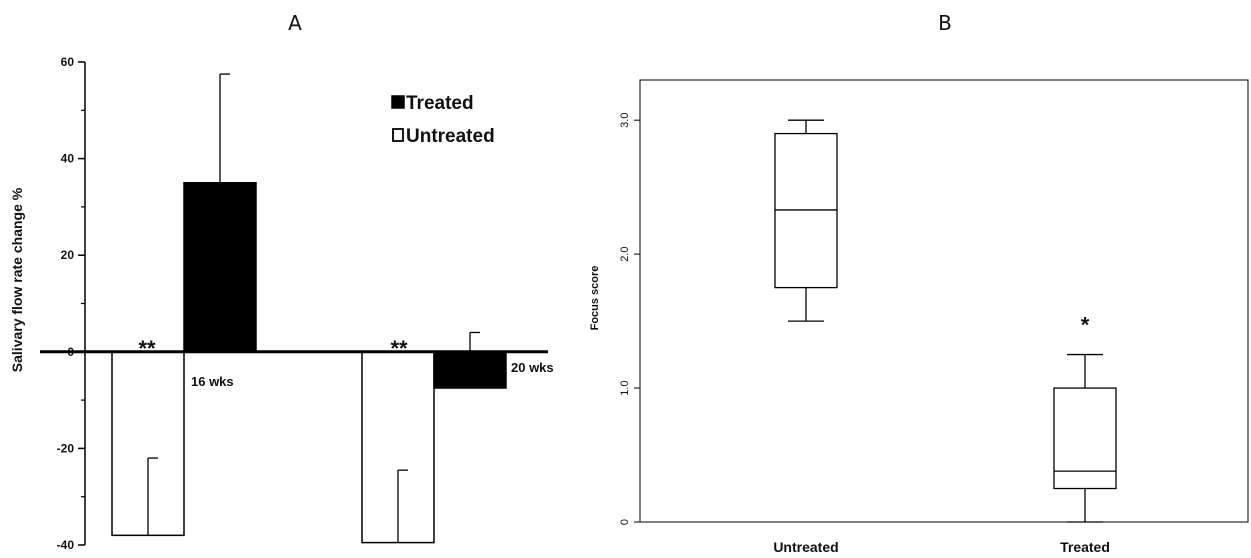 Image resolution: width=1251 pixels, height=558 pixels. Describe the element at coordinates (17, 279) in the screenshot. I see `panel-a-y-axis-title: Salivary flow rate change %` at that location.